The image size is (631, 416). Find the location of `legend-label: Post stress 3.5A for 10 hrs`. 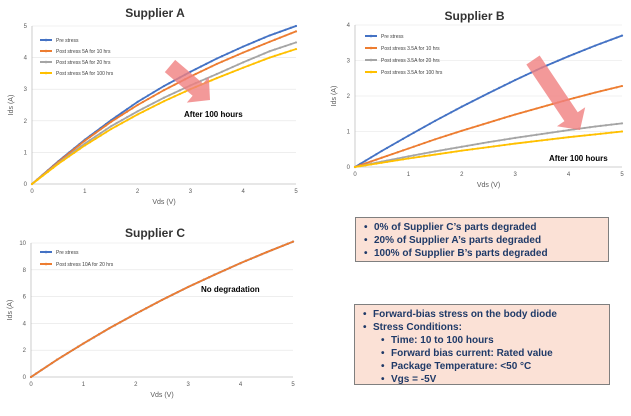

legend-label: Post stress 3.5A for 10 hrs is located at coordinates (410, 49).